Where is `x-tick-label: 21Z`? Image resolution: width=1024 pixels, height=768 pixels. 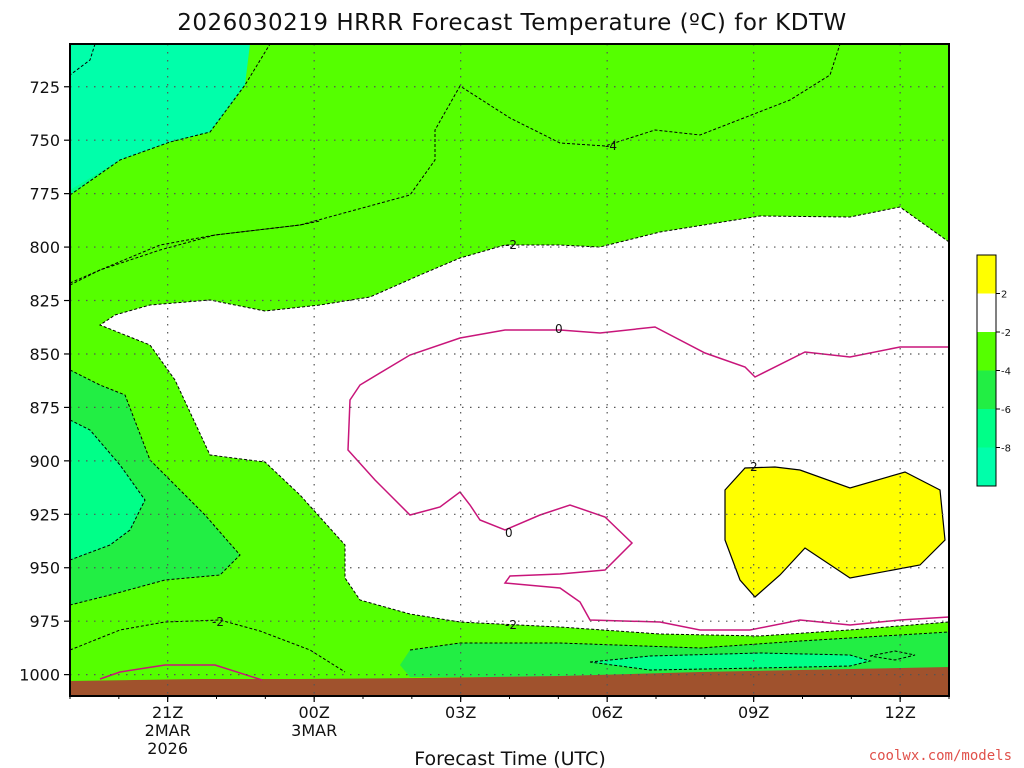 x-tick-label: 21Z is located at coordinates (167, 712).